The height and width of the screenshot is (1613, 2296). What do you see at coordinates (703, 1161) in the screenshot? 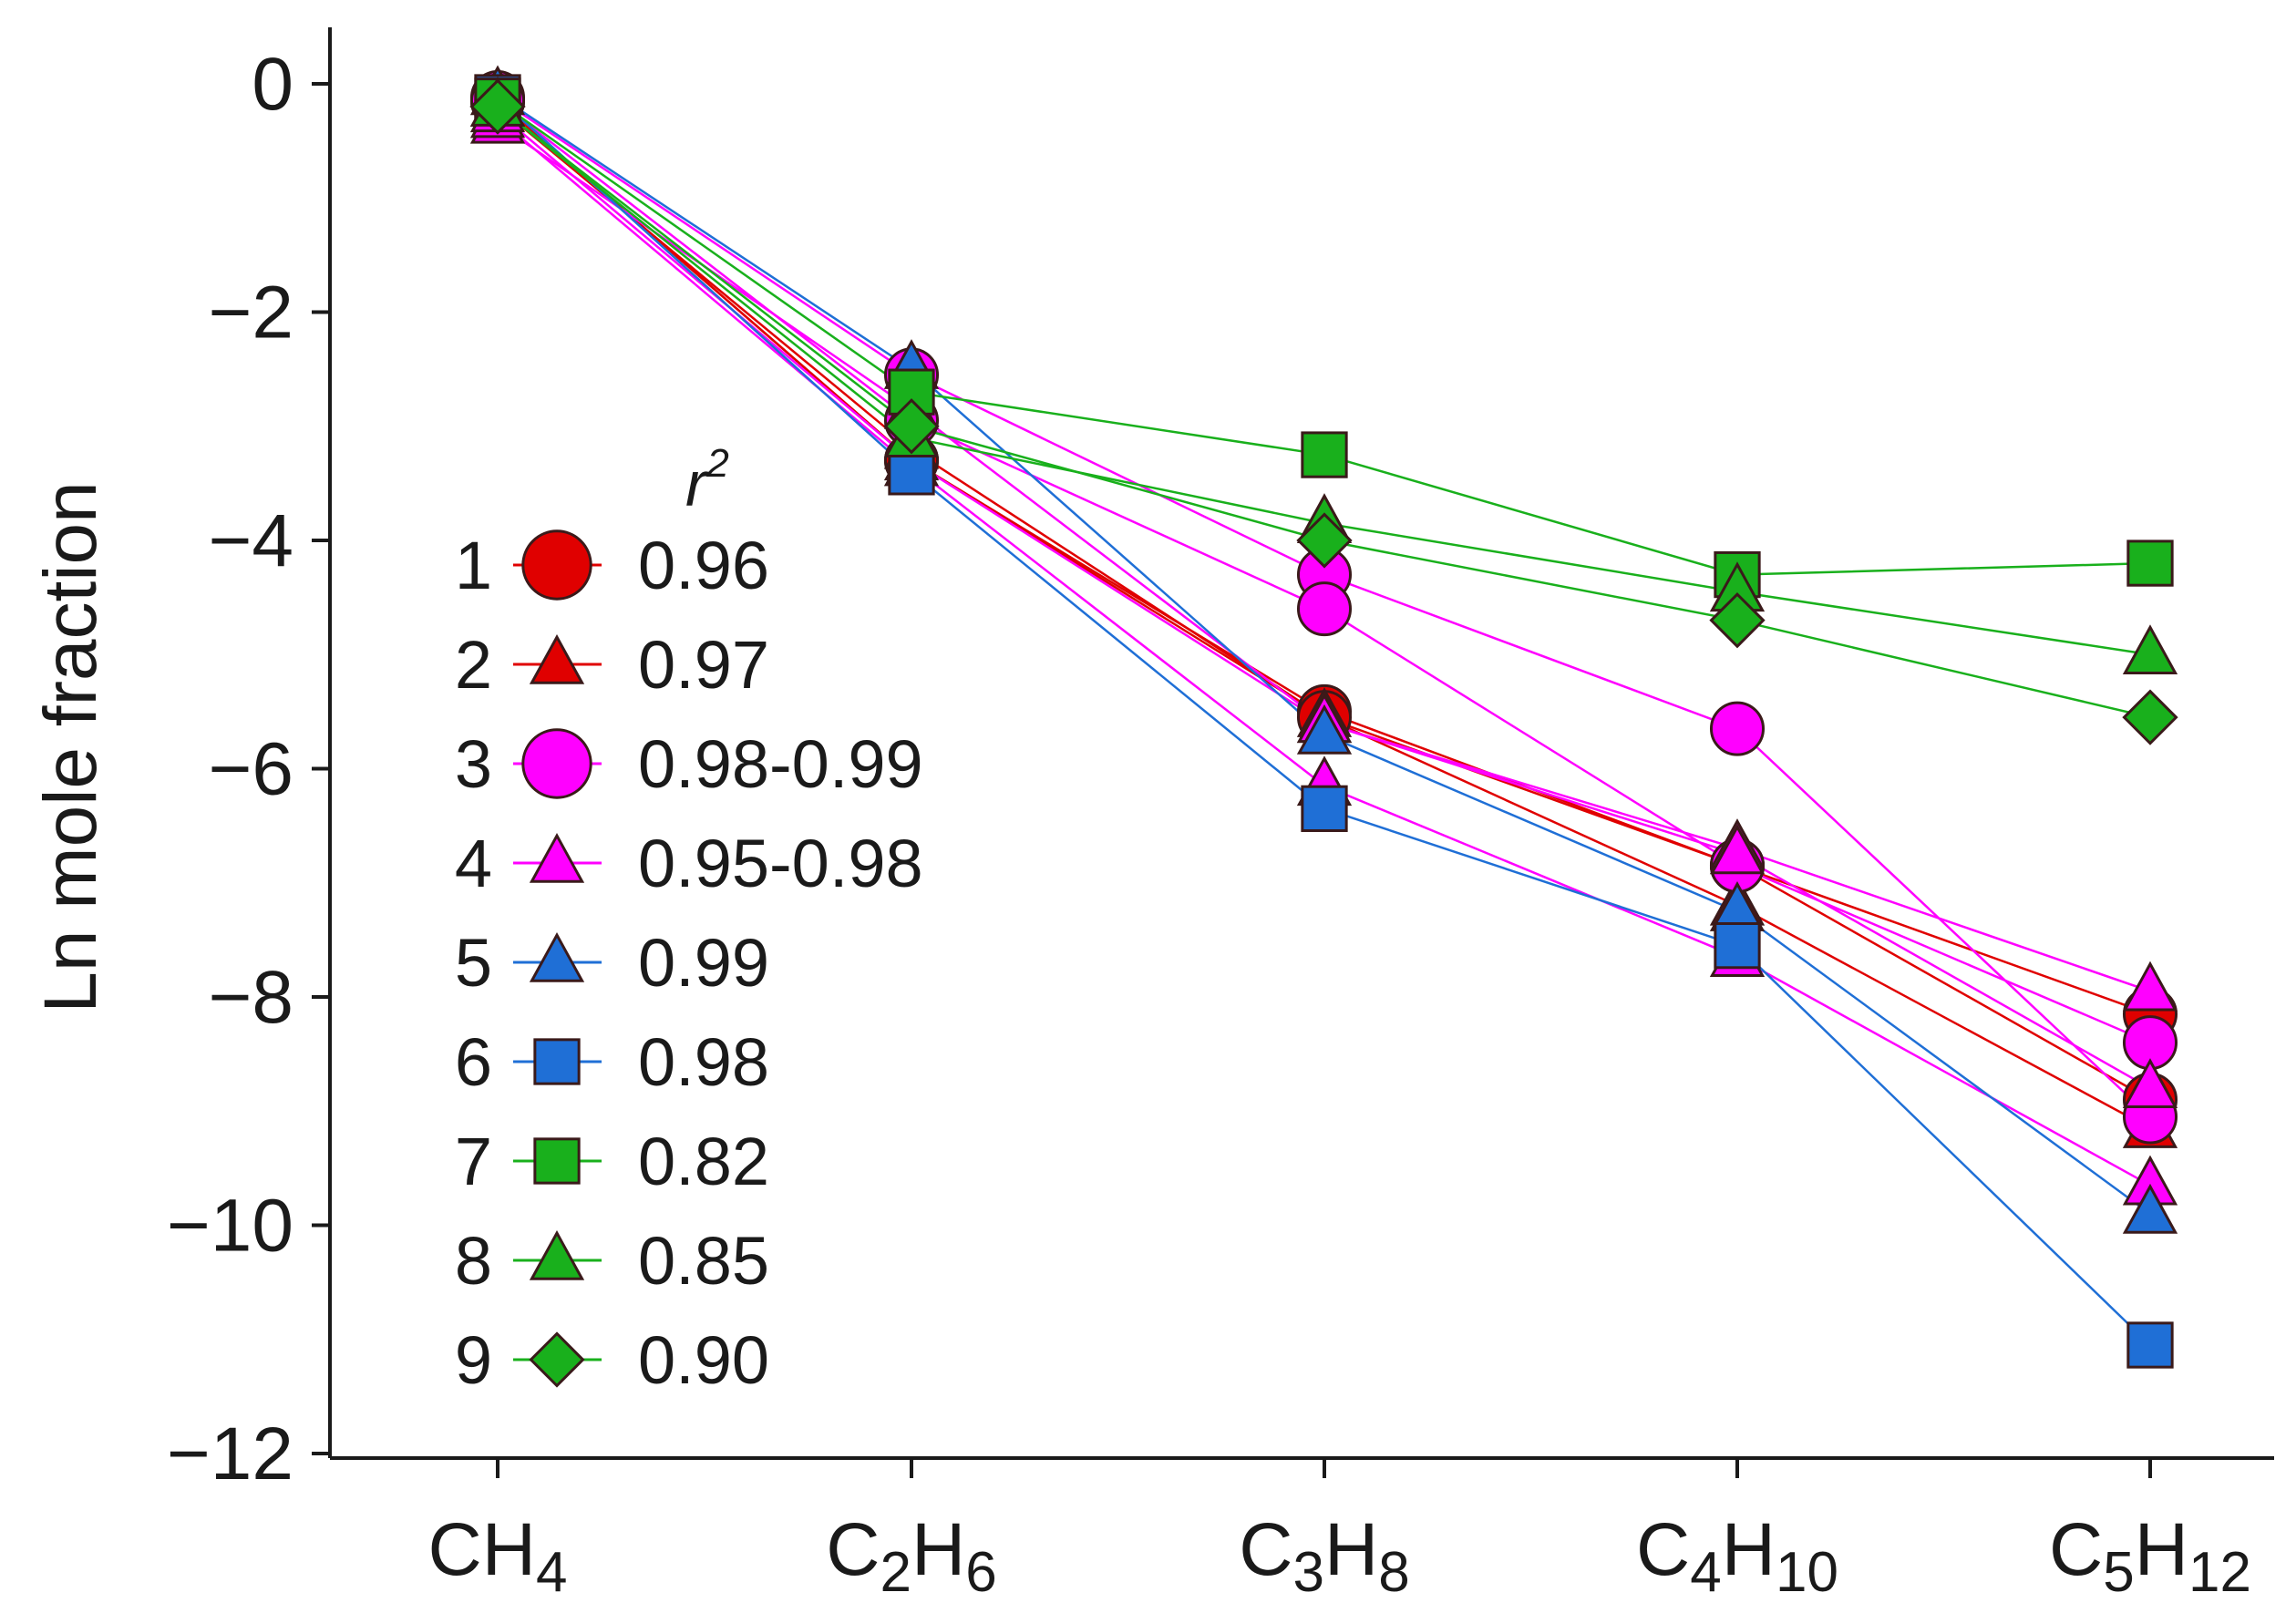
I see `legend-value: 0.82` at bounding box center [703, 1161].